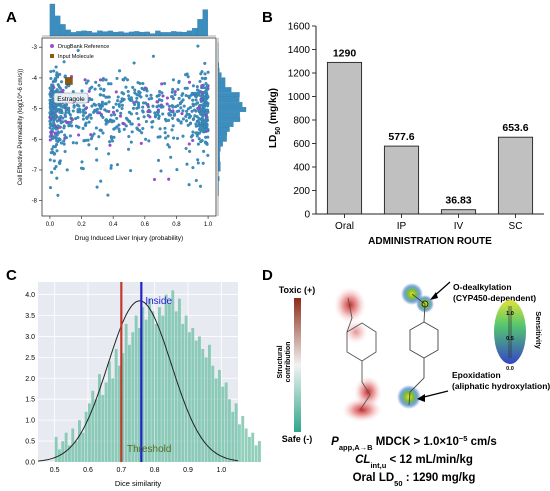 The width and height of the screenshot is (550, 491). I want to click on panel-a-x-ticks: 0.0 0.2 0.4 0.6 0.8 1.0, so click(129, 222).